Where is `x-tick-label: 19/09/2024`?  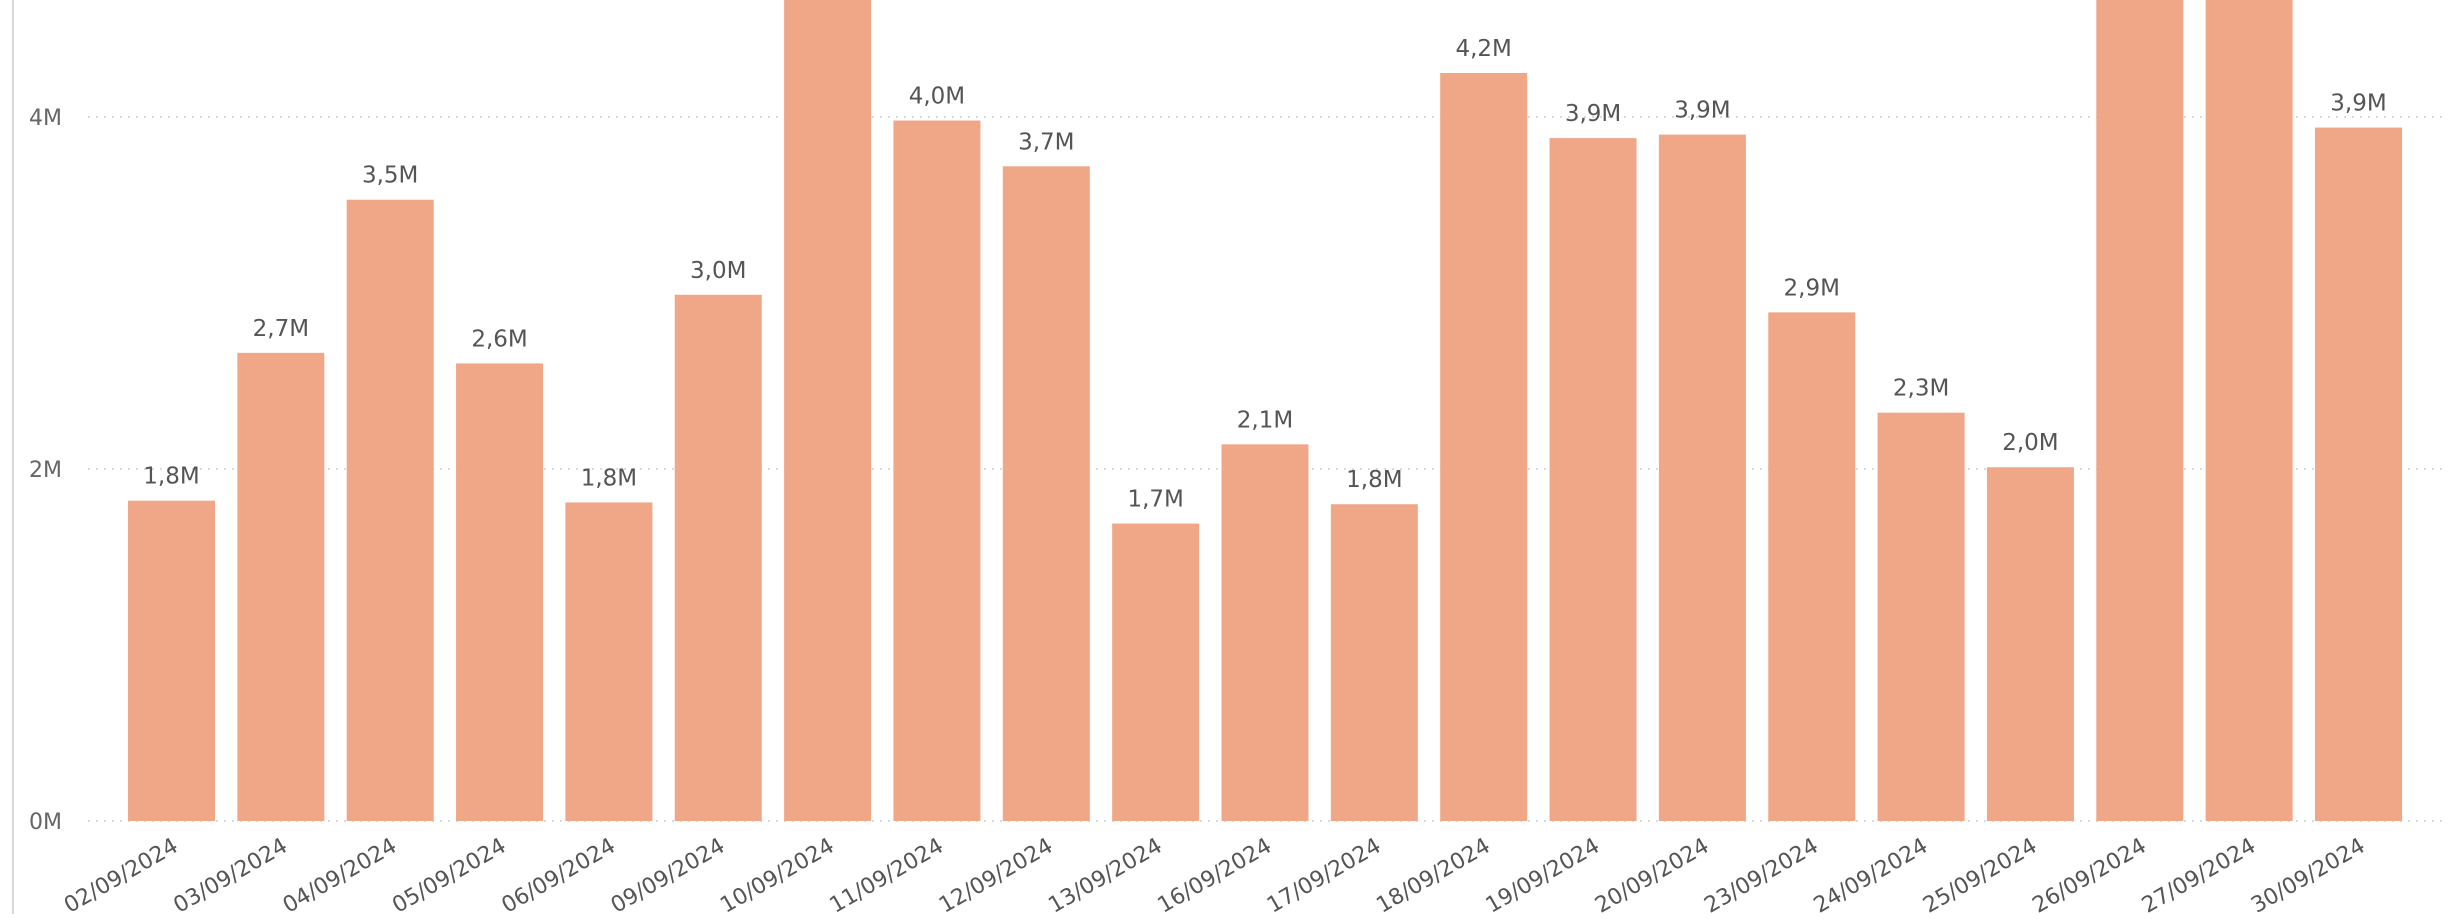
x-tick-label: 19/09/2024 is located at coordinates (1543, 874).